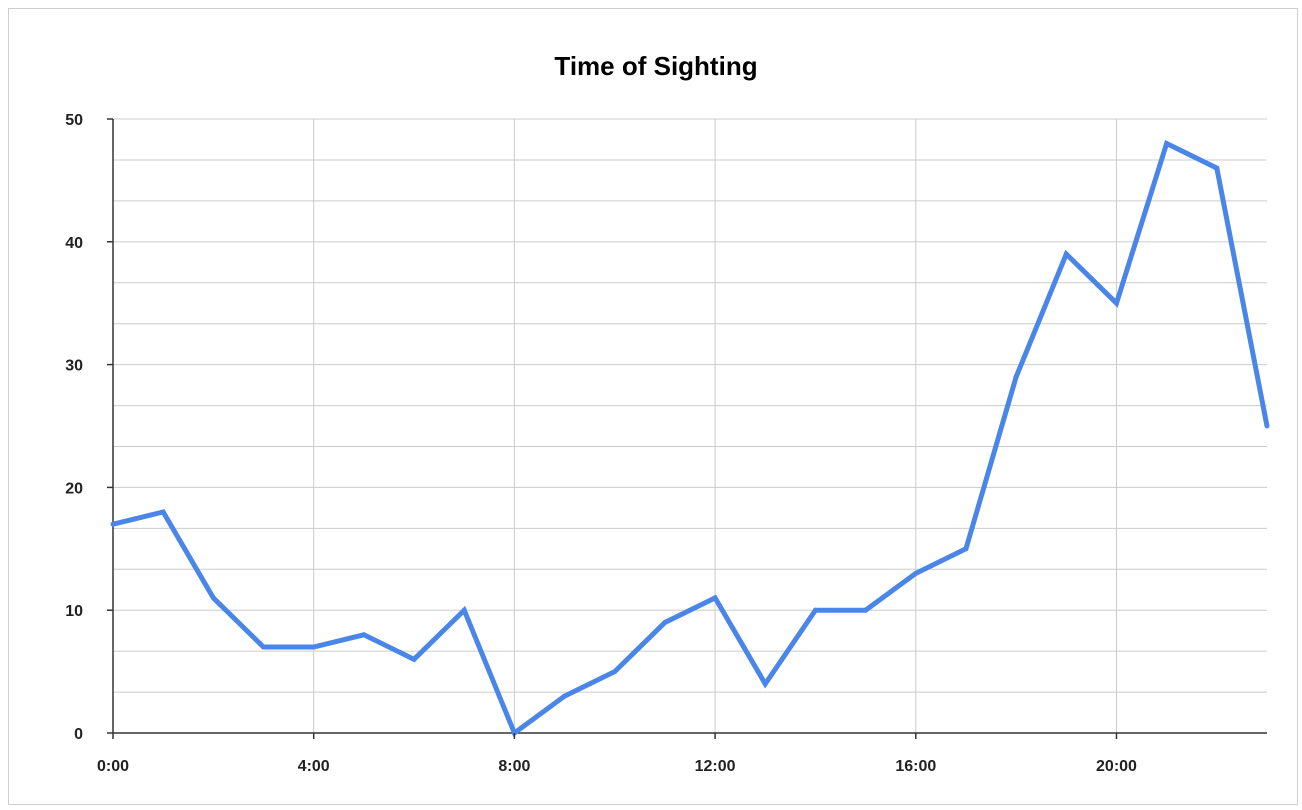 This screenshot has width=1302, height=810. What do you see at coordinates (78, 734) in the screenshot?
I see `y-tick-label: 0` at bounding box center [78, 734].